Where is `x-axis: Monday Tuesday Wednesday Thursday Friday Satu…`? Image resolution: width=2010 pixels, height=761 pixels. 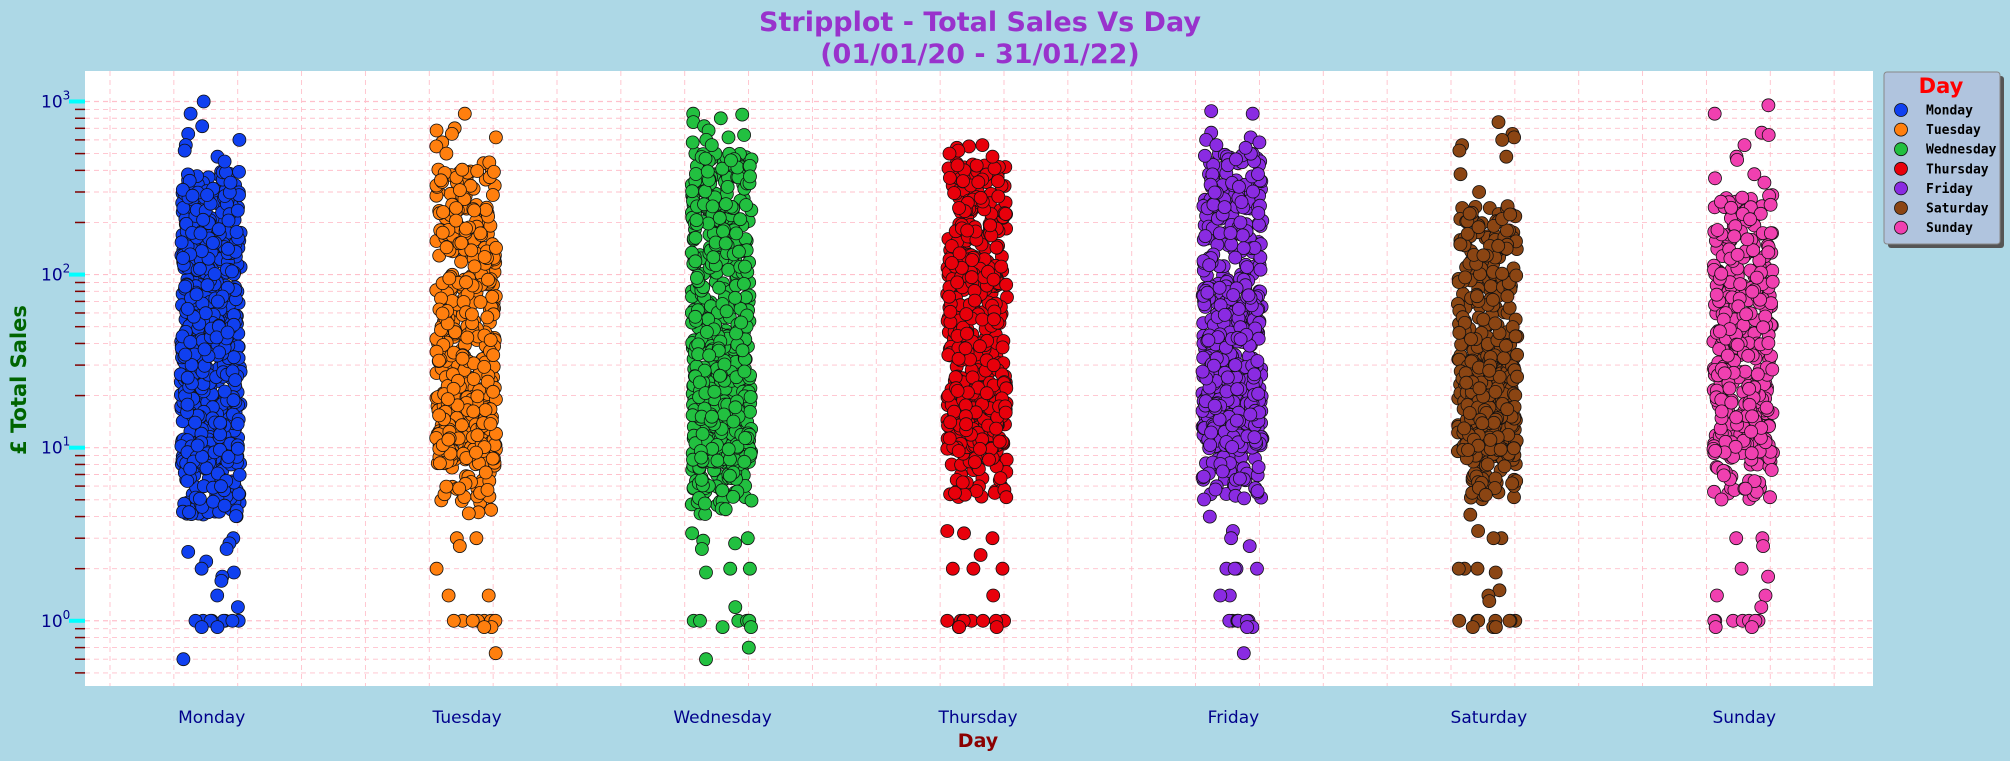 x-axis: Monday Tuesday Wednesday Thursday Friday Satu… is located at coordinates (977, 718).